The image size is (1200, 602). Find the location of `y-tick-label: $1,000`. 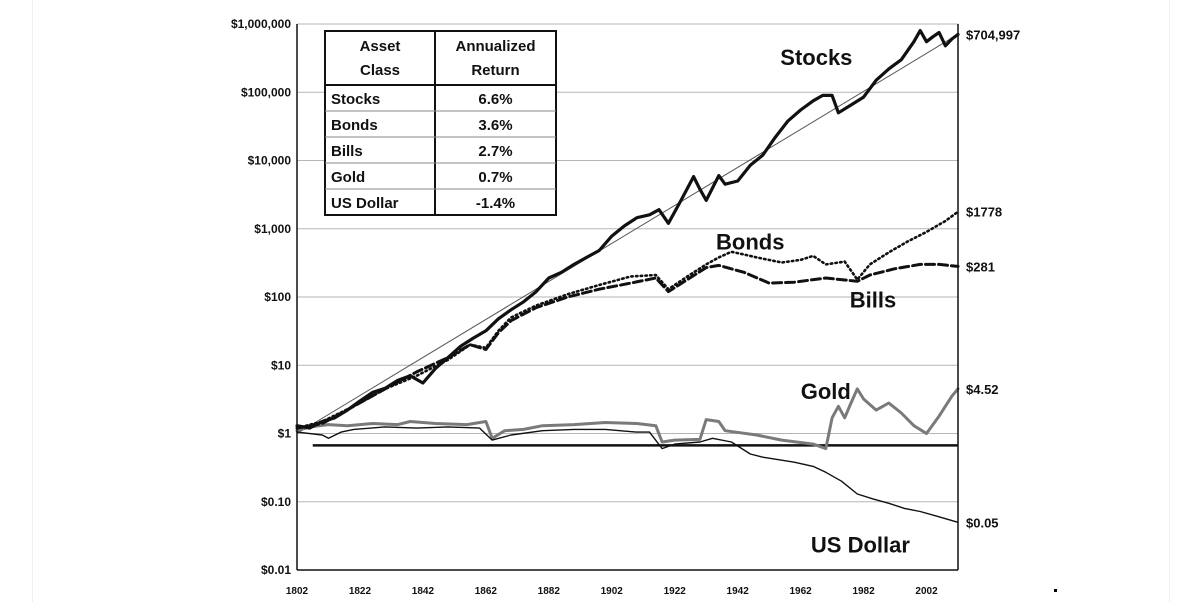

y-tick-label: $1,000 is located at coordinates (272, 229).